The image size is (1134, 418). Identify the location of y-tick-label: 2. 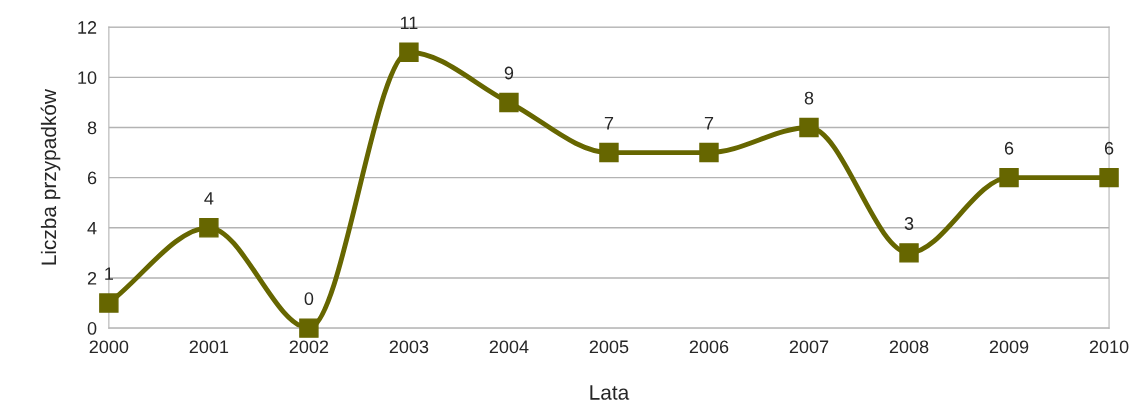
(92, 278).